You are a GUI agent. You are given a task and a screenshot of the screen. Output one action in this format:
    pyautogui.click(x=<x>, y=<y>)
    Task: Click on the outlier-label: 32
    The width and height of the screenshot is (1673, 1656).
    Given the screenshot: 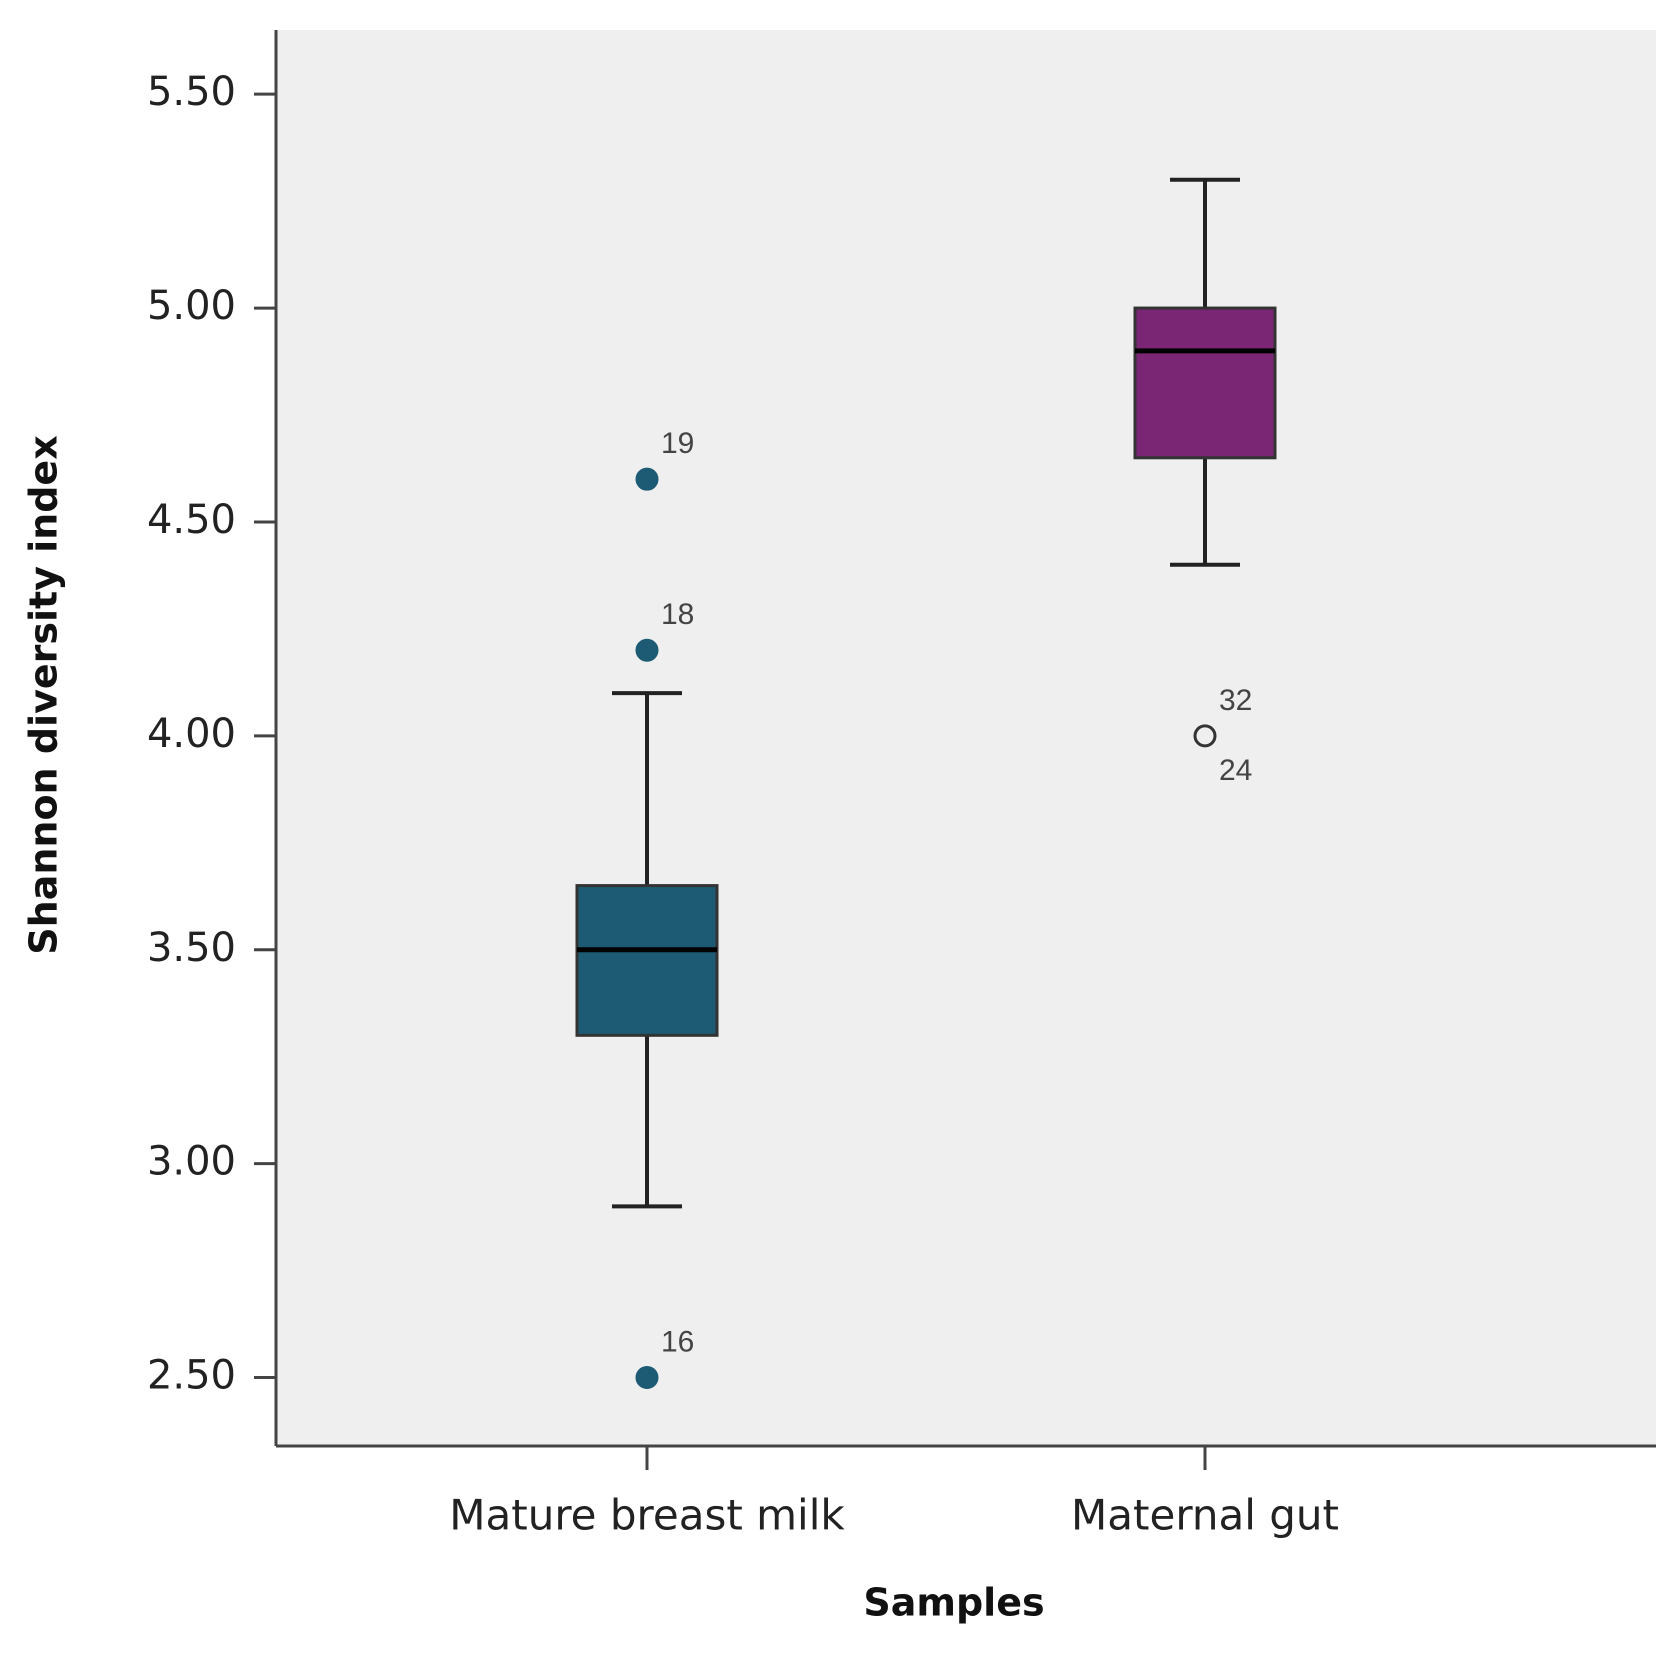 What is the action you would take?
    pyautogui.click(x=1235, y=700)
    